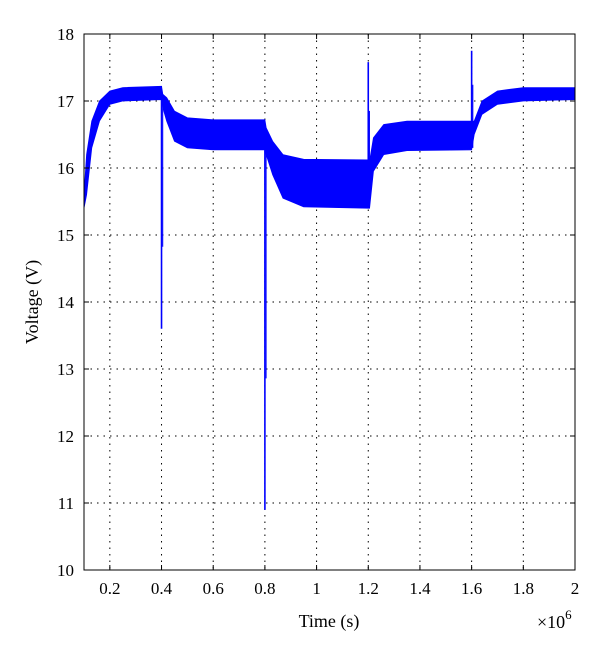  What do you see at coordinates (213, 588) in the screenshot?
I see `x-tick-label: 0.6` at bounding box center [213, 588].